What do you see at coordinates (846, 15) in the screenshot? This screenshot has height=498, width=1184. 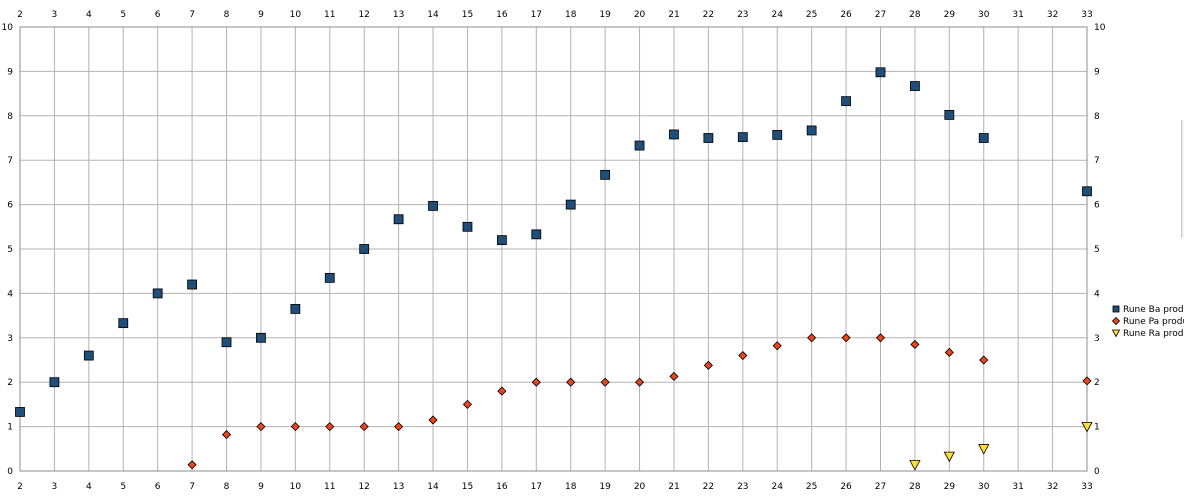 I see `x-tick-label-top: 26` at bounding box center [846, 15].